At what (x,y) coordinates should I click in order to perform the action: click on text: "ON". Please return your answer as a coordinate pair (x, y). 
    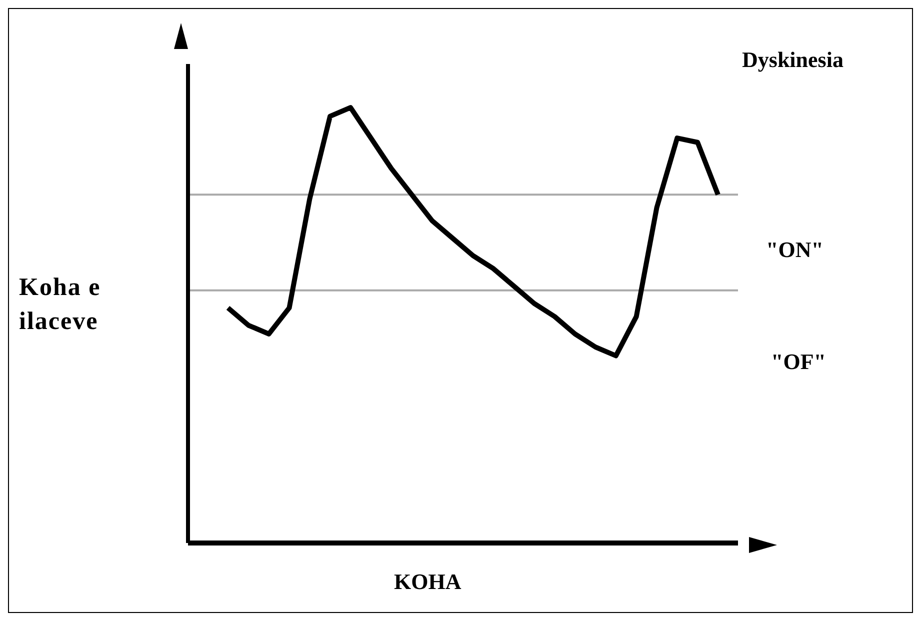
    Looking at the image, I should click on (795, 250).